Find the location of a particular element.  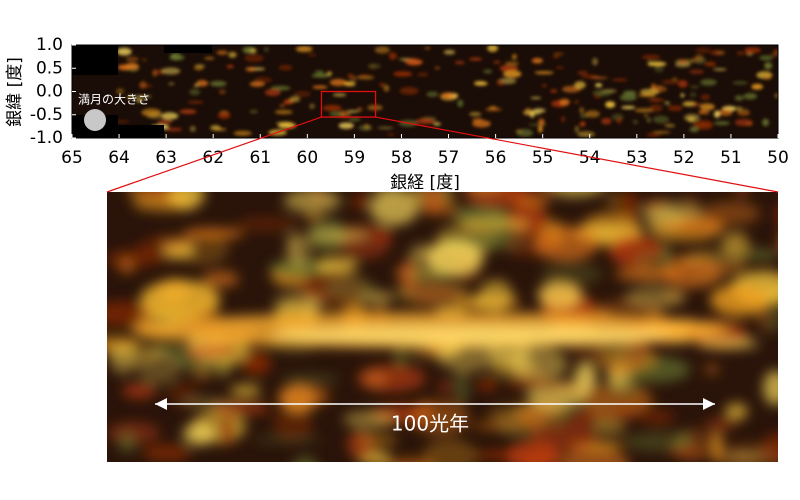

x-tick-label: 58 is located at coordinates (402, 158).